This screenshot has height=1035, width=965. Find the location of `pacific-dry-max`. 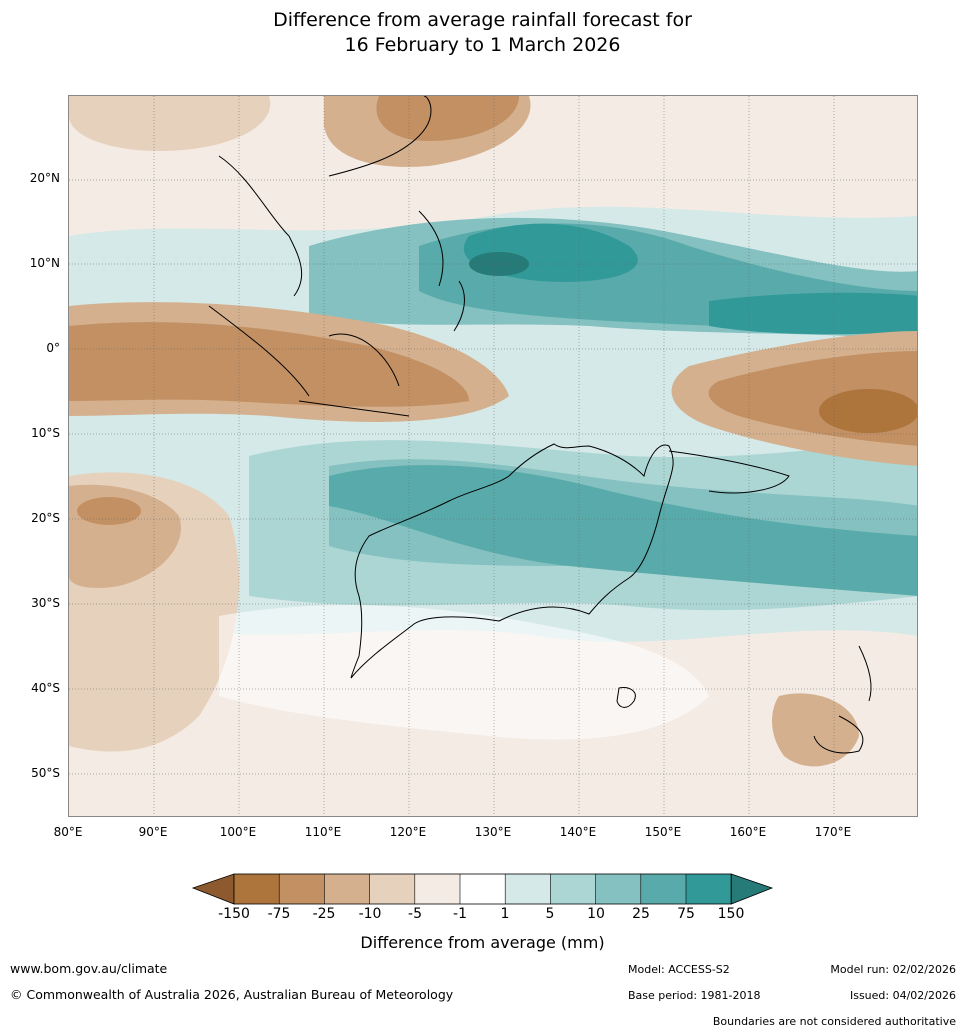

pacific-dry-max is located at coordinates (868, 411).